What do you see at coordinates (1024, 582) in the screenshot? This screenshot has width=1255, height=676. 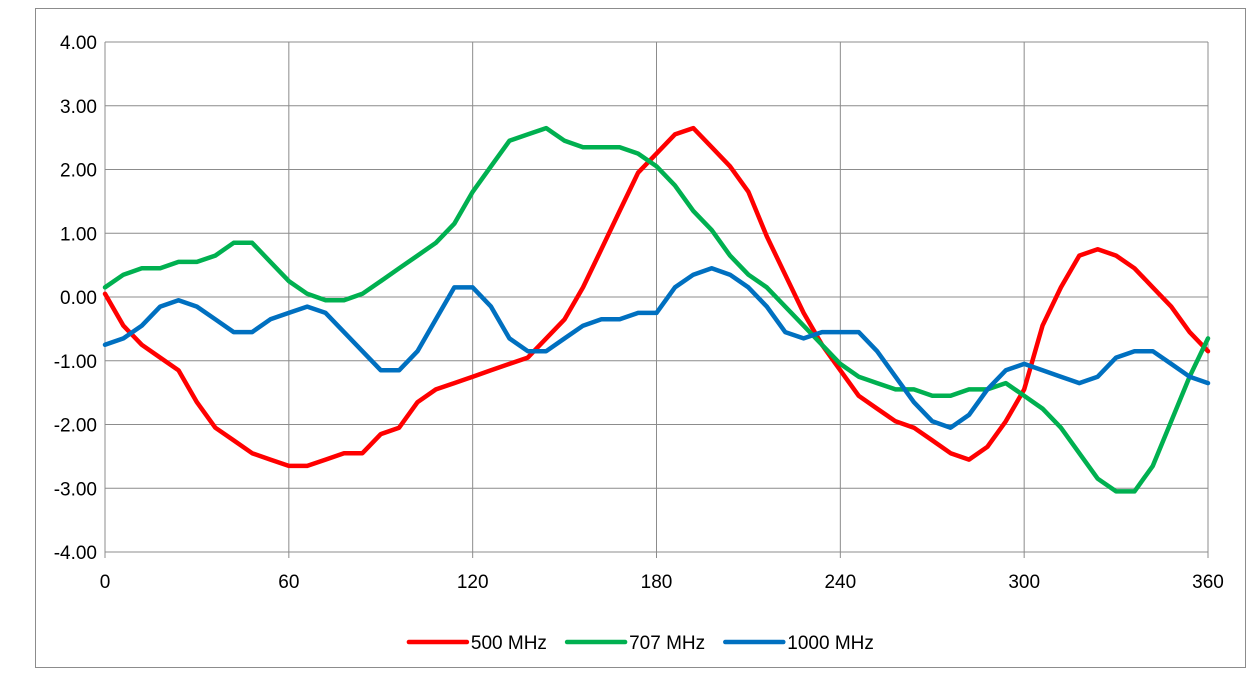 I see `x-tick-label: 300` at bounding box center [1024, 582].